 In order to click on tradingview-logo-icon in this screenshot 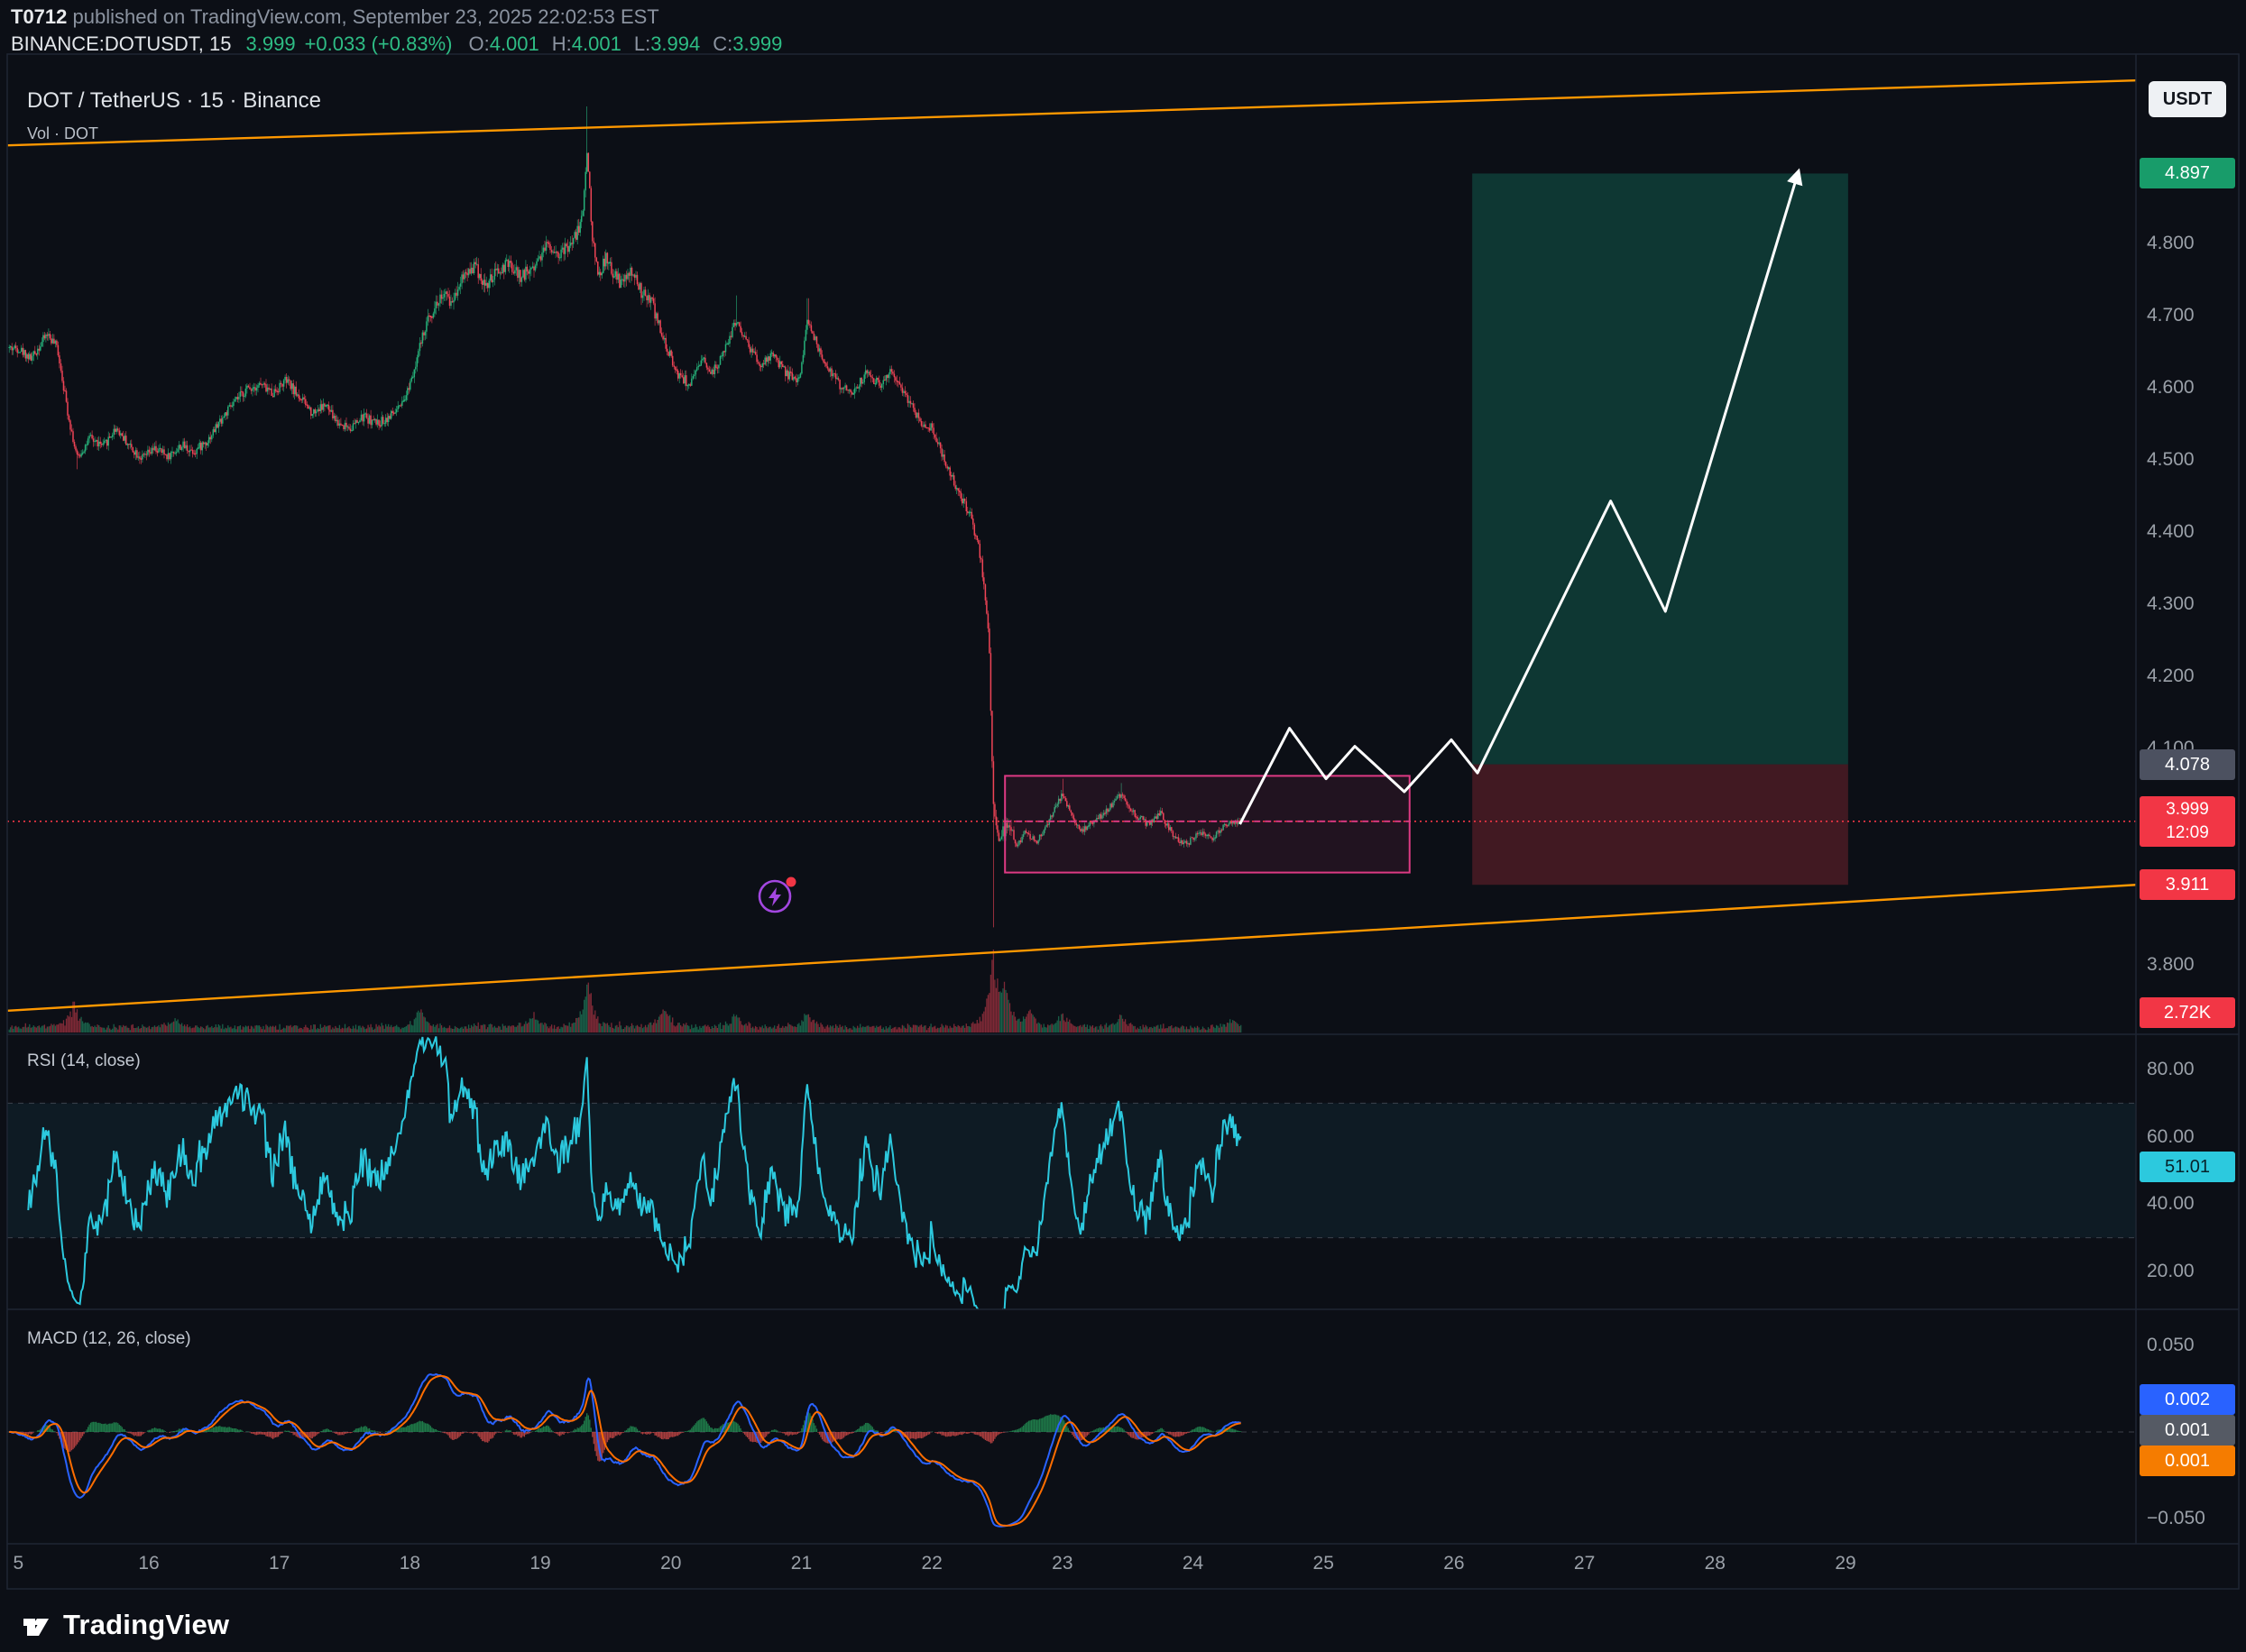, I will do `click(36, 1628)`.